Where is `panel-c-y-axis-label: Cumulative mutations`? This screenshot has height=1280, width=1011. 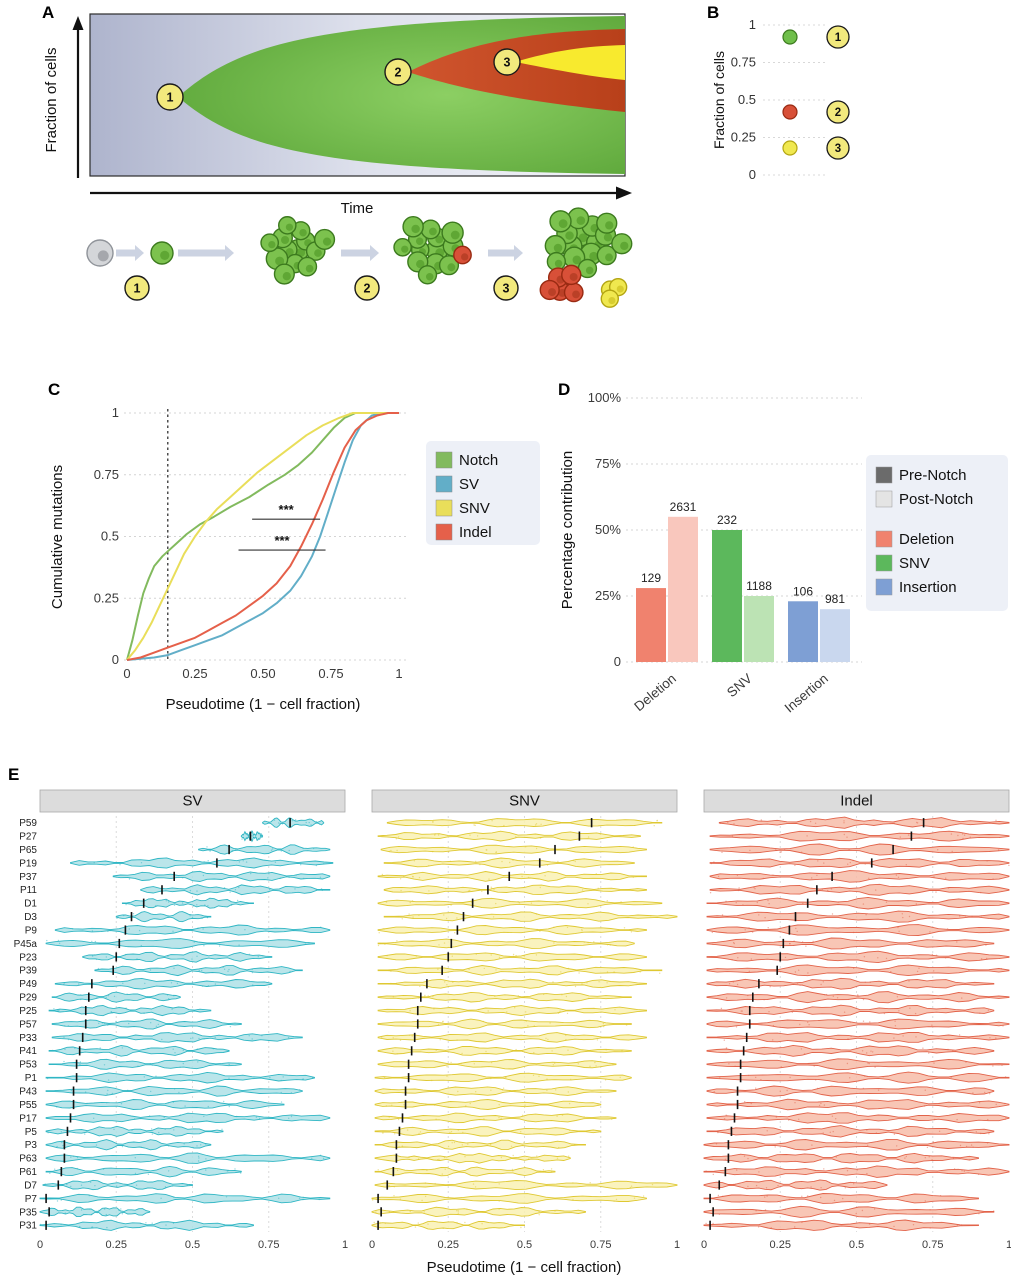
panel-c-y-axis-label: Cumulative mutations is located at coordinates (57, 537).